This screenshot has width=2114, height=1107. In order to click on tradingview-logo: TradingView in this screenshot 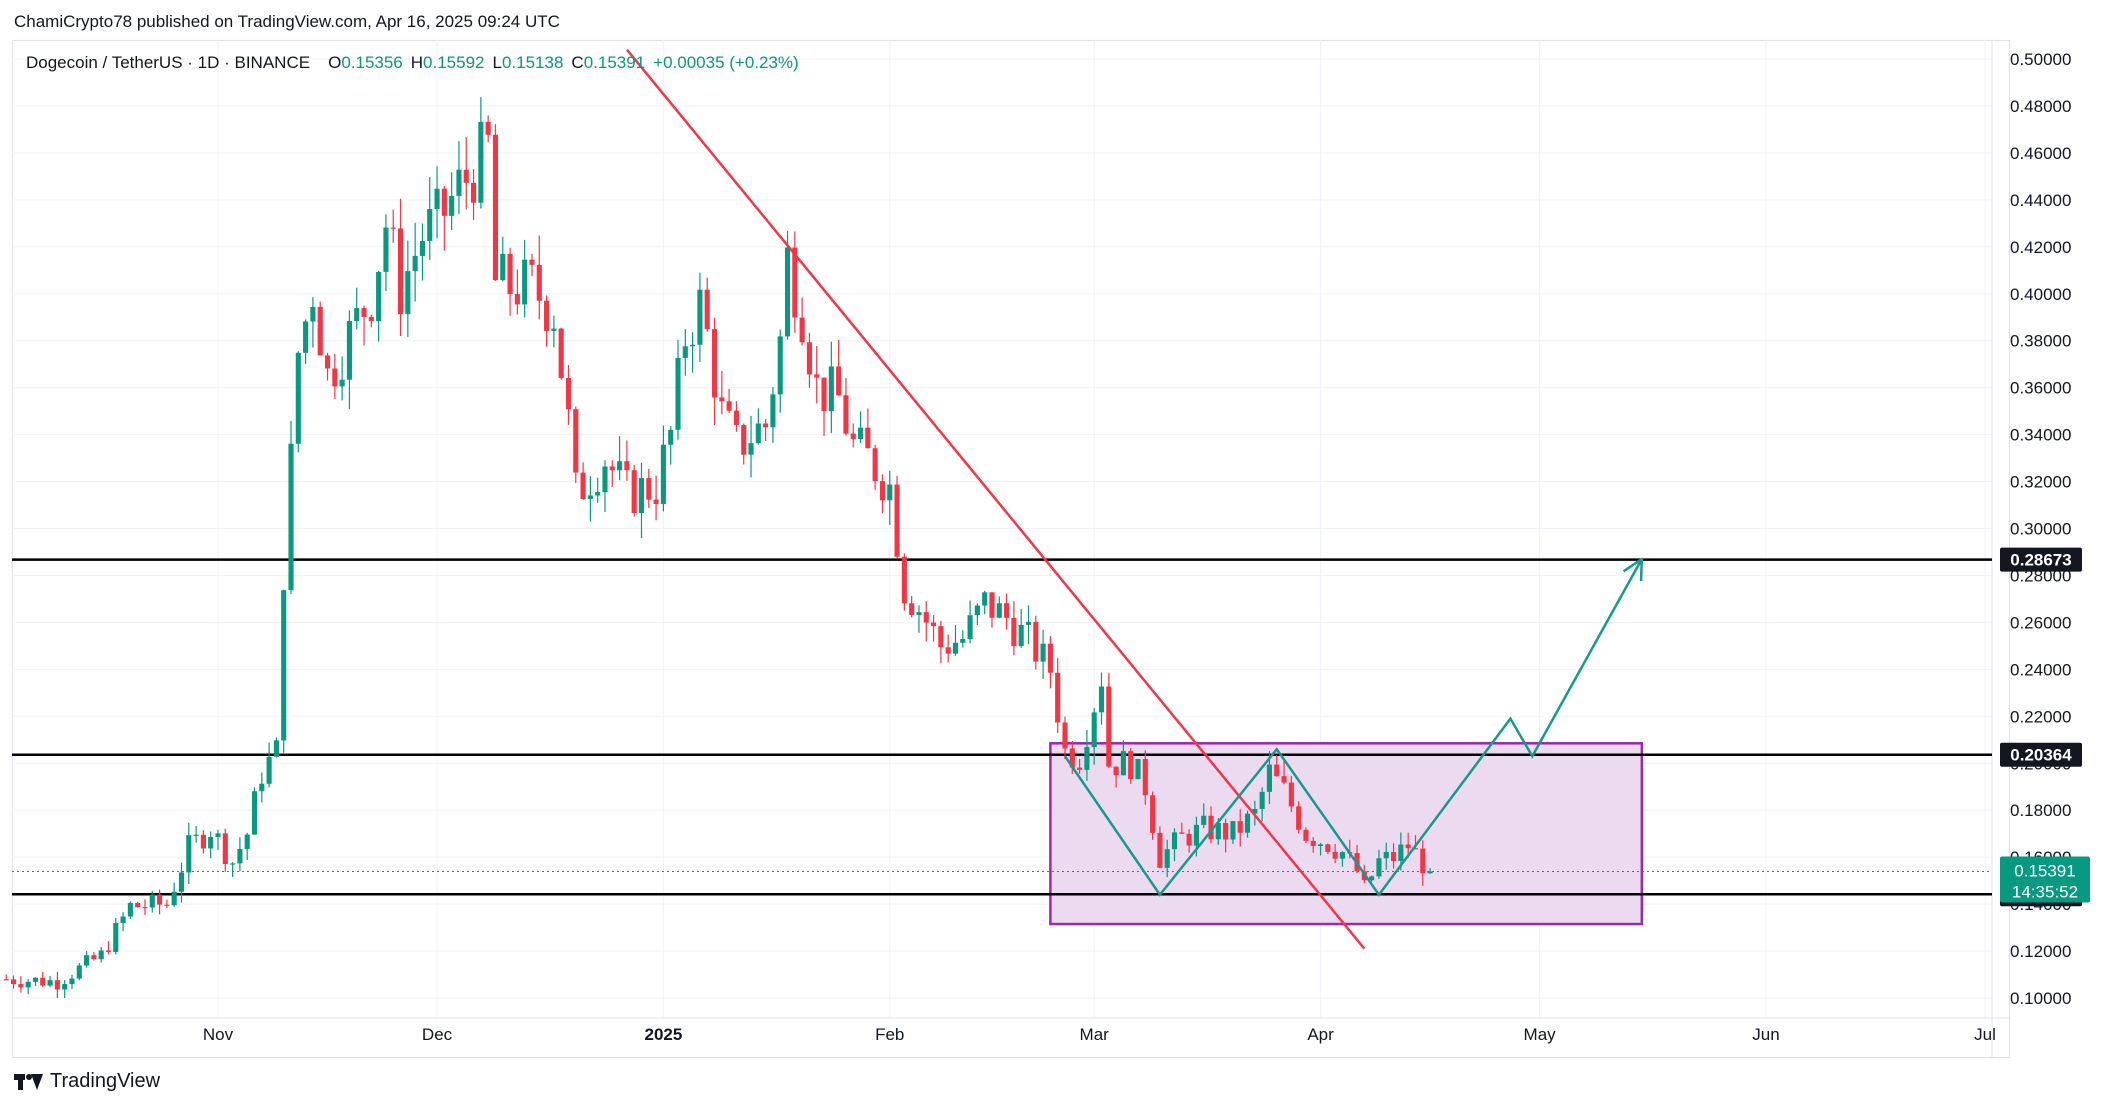, I will do `click(87, 1081)`.